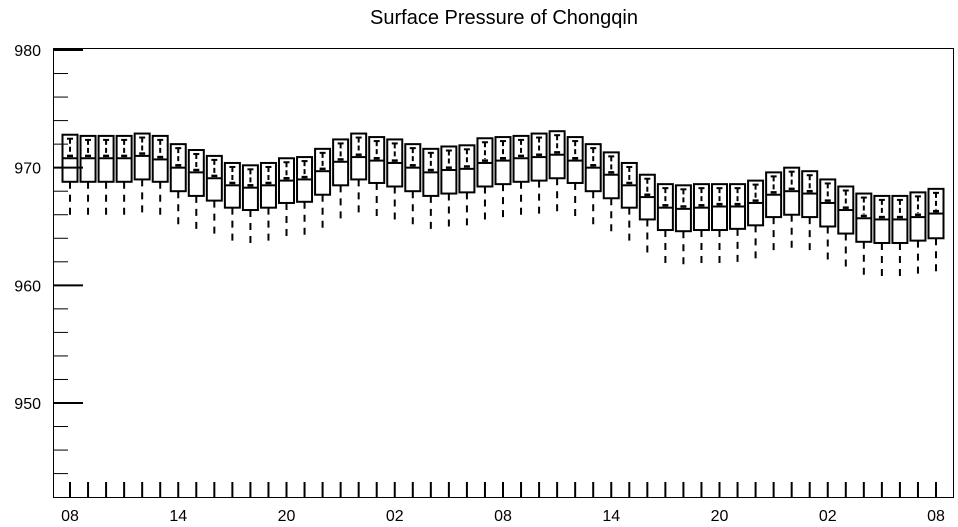 This screenshot has height=527, width=958. I want to click on y-axis: 950 960 970 980, so click(48, 259).